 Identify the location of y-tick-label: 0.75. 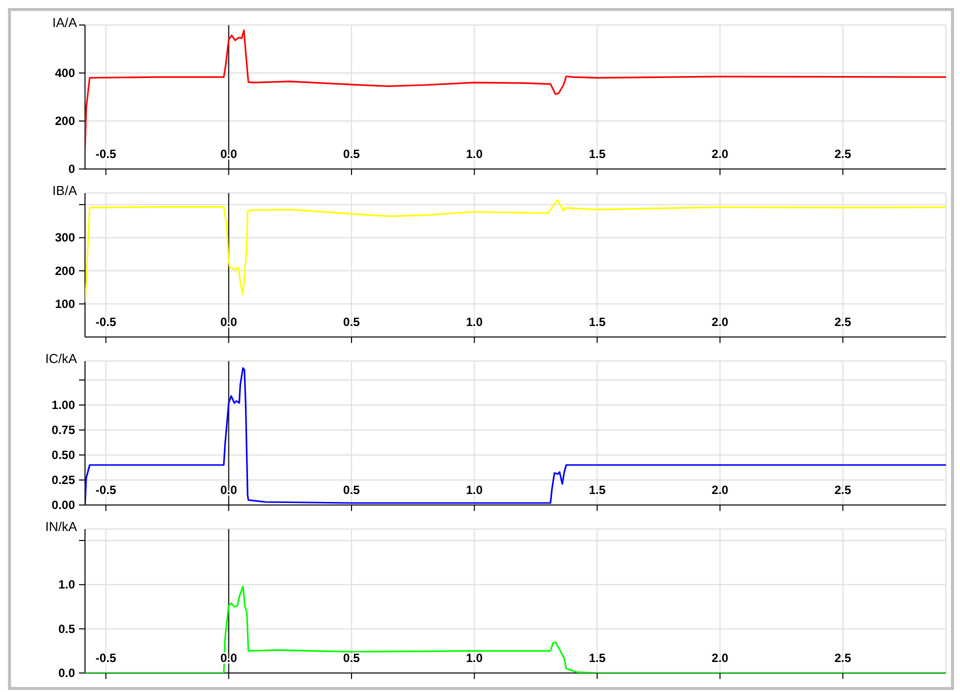
(64, 430).